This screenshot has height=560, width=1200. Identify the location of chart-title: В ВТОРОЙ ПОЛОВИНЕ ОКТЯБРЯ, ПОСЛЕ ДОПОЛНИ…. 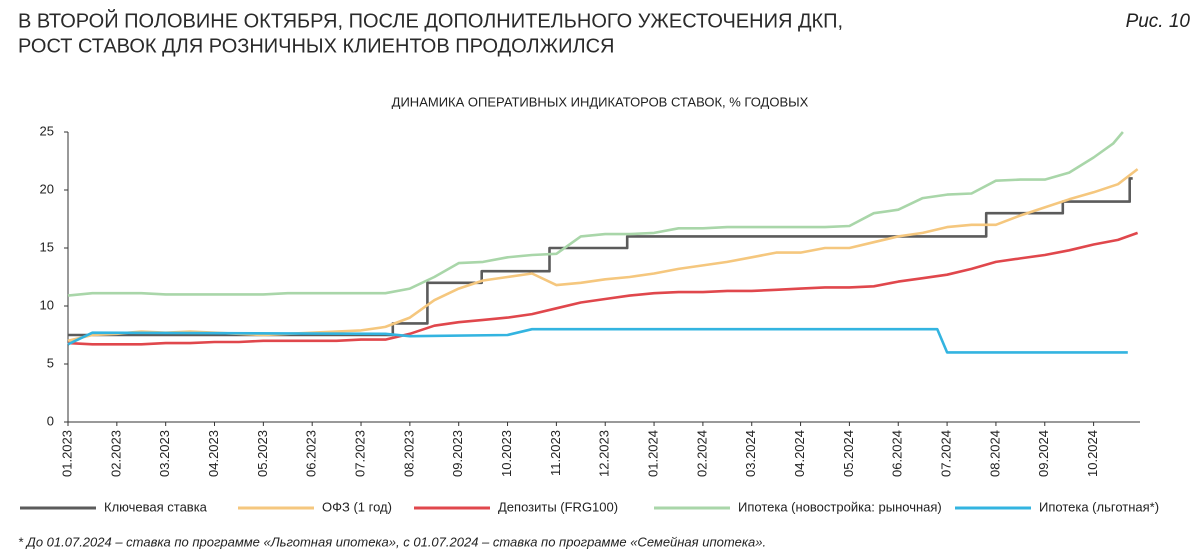
(430, 20).